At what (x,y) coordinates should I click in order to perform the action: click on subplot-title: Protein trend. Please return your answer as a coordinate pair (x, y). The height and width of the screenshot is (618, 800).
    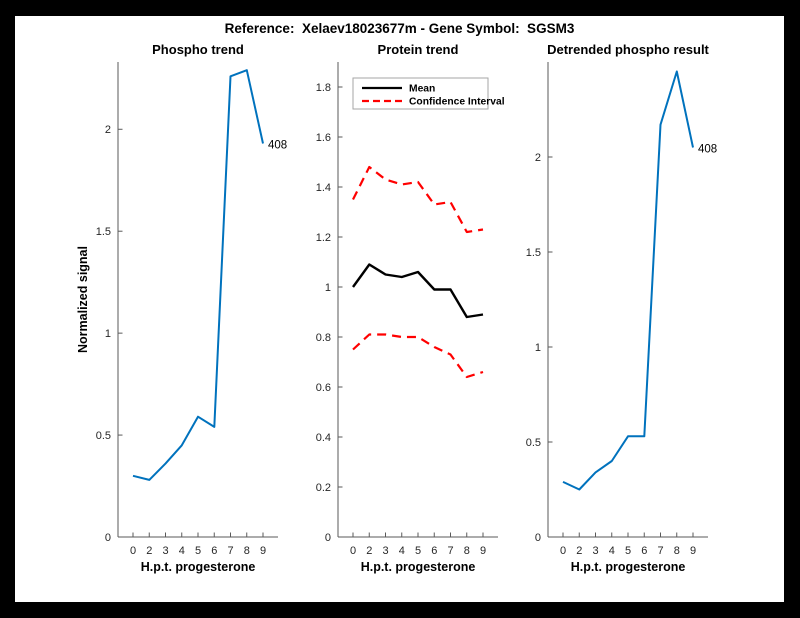
    Looking at the image, I should click on (418, 49).